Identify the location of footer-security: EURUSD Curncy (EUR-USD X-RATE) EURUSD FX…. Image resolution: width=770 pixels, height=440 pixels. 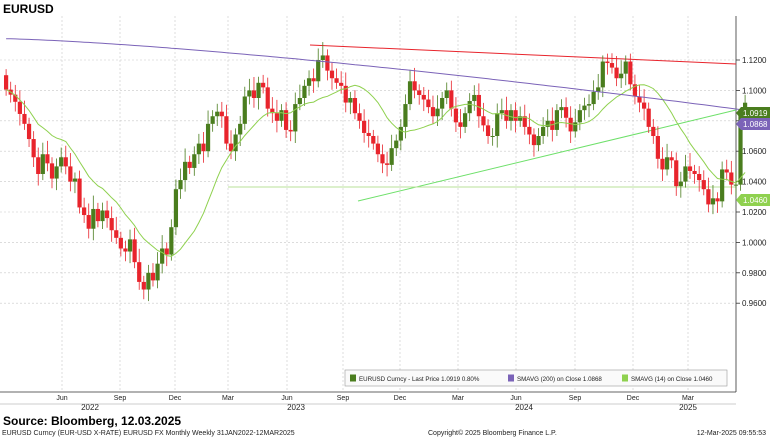
(148, 433).